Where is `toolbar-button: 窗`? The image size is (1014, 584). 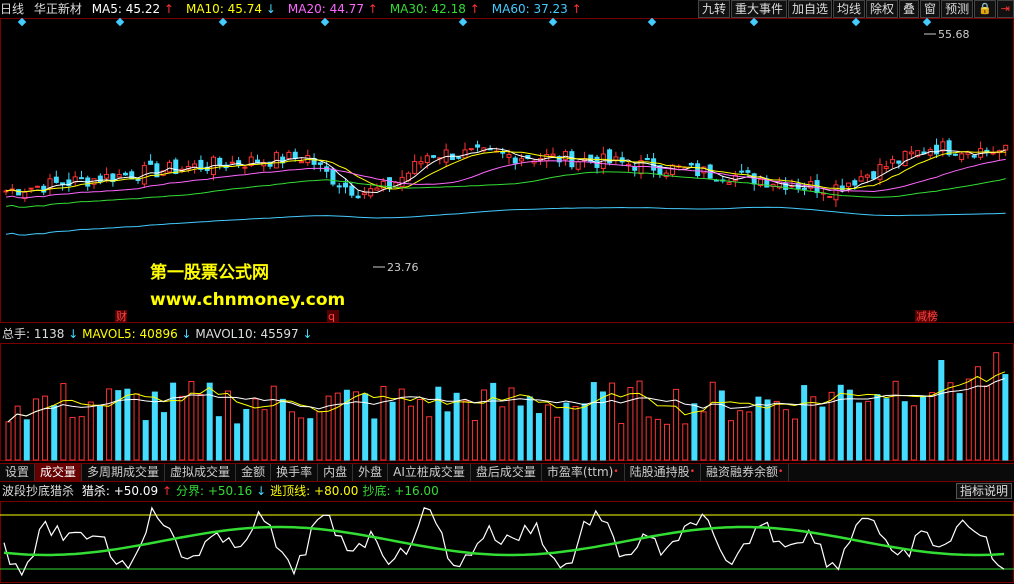 toolbar-button: 窗 is located at coordinates (930, 9).